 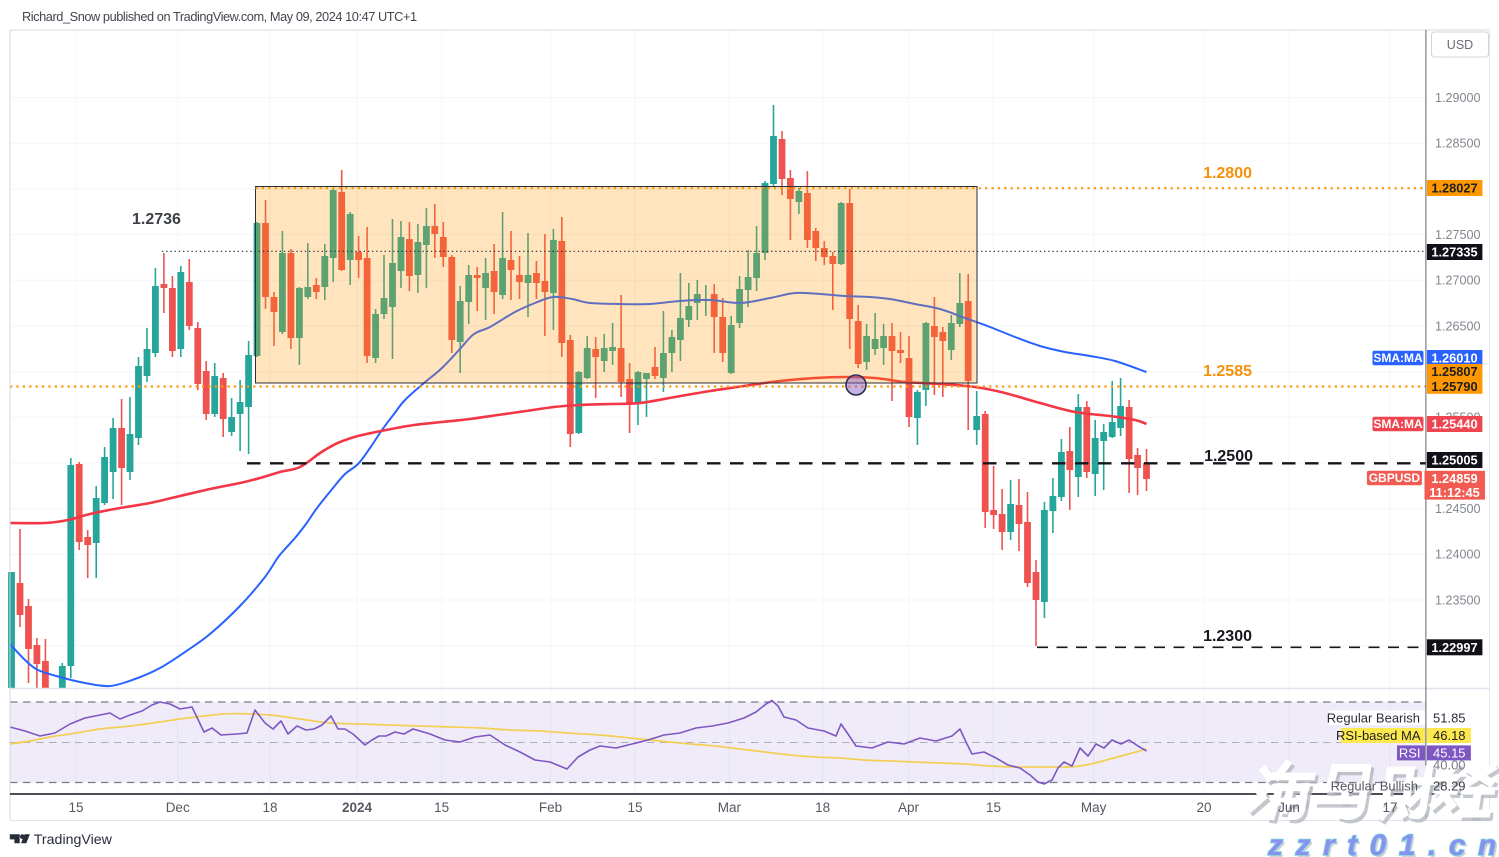 What do you see at coordinates (1454, 478) in the screenshot?
I see `svg-text: 1.24859` at bounding box center [1454, 478].